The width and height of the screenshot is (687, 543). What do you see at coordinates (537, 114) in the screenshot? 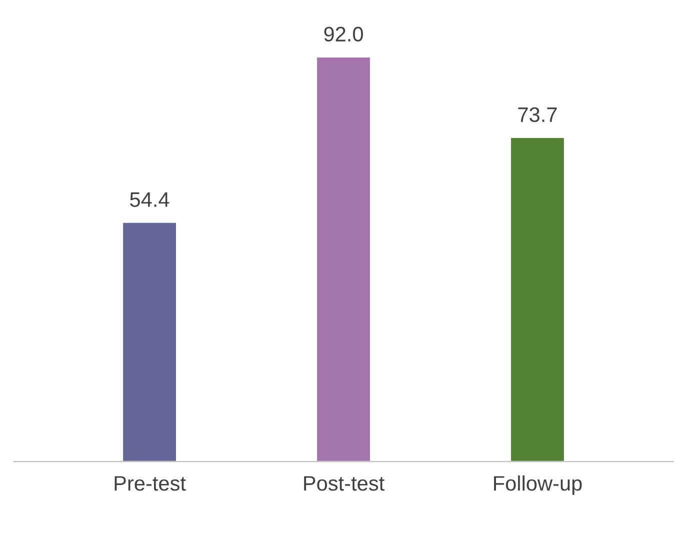
I see `data-label: 73.7` at bounding box center [537, 114].